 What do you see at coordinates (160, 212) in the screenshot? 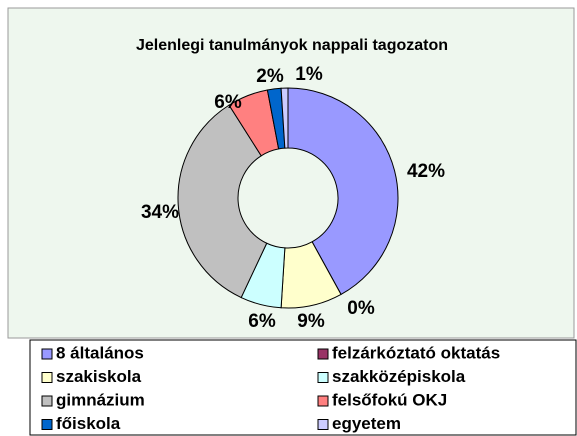
I see `data-label: 34%` at bounding box center [160, 212].